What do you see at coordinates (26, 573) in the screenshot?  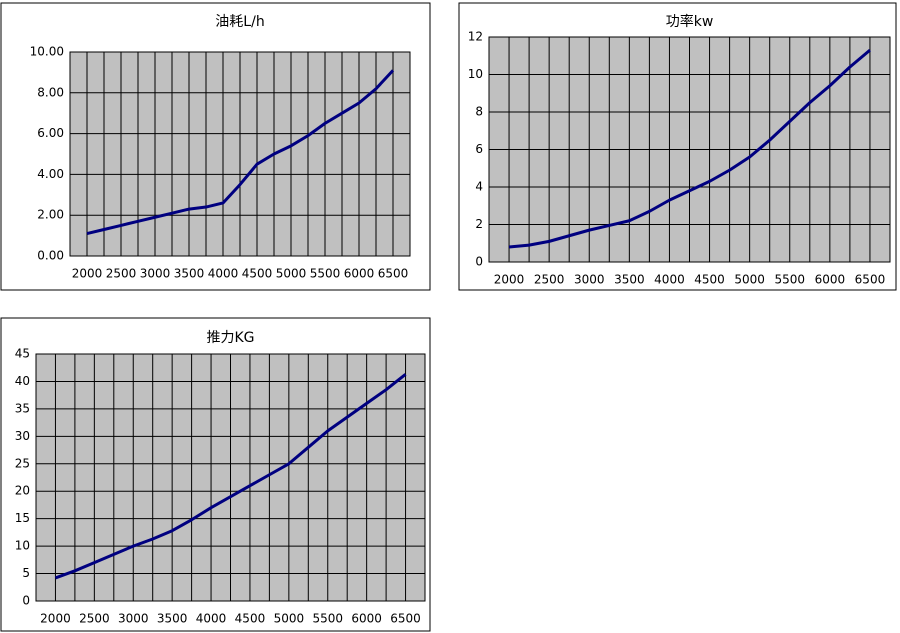 I see `y-tick-label: 5` at bounding box center [26, 573].